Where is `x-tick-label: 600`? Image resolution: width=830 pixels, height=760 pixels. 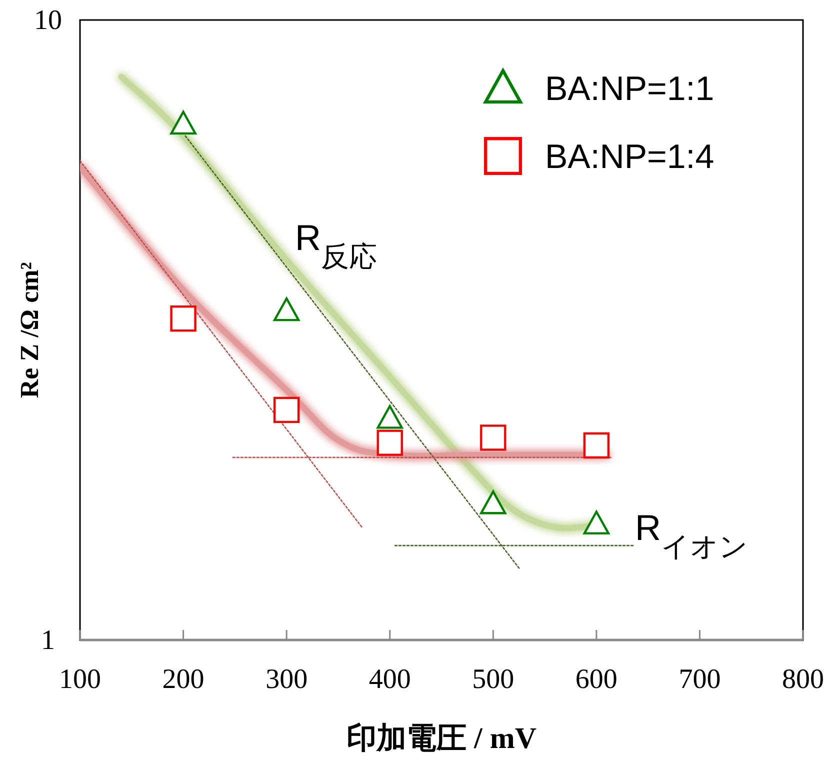
x-tick-label: 600 is located at coordinates (596, 679).